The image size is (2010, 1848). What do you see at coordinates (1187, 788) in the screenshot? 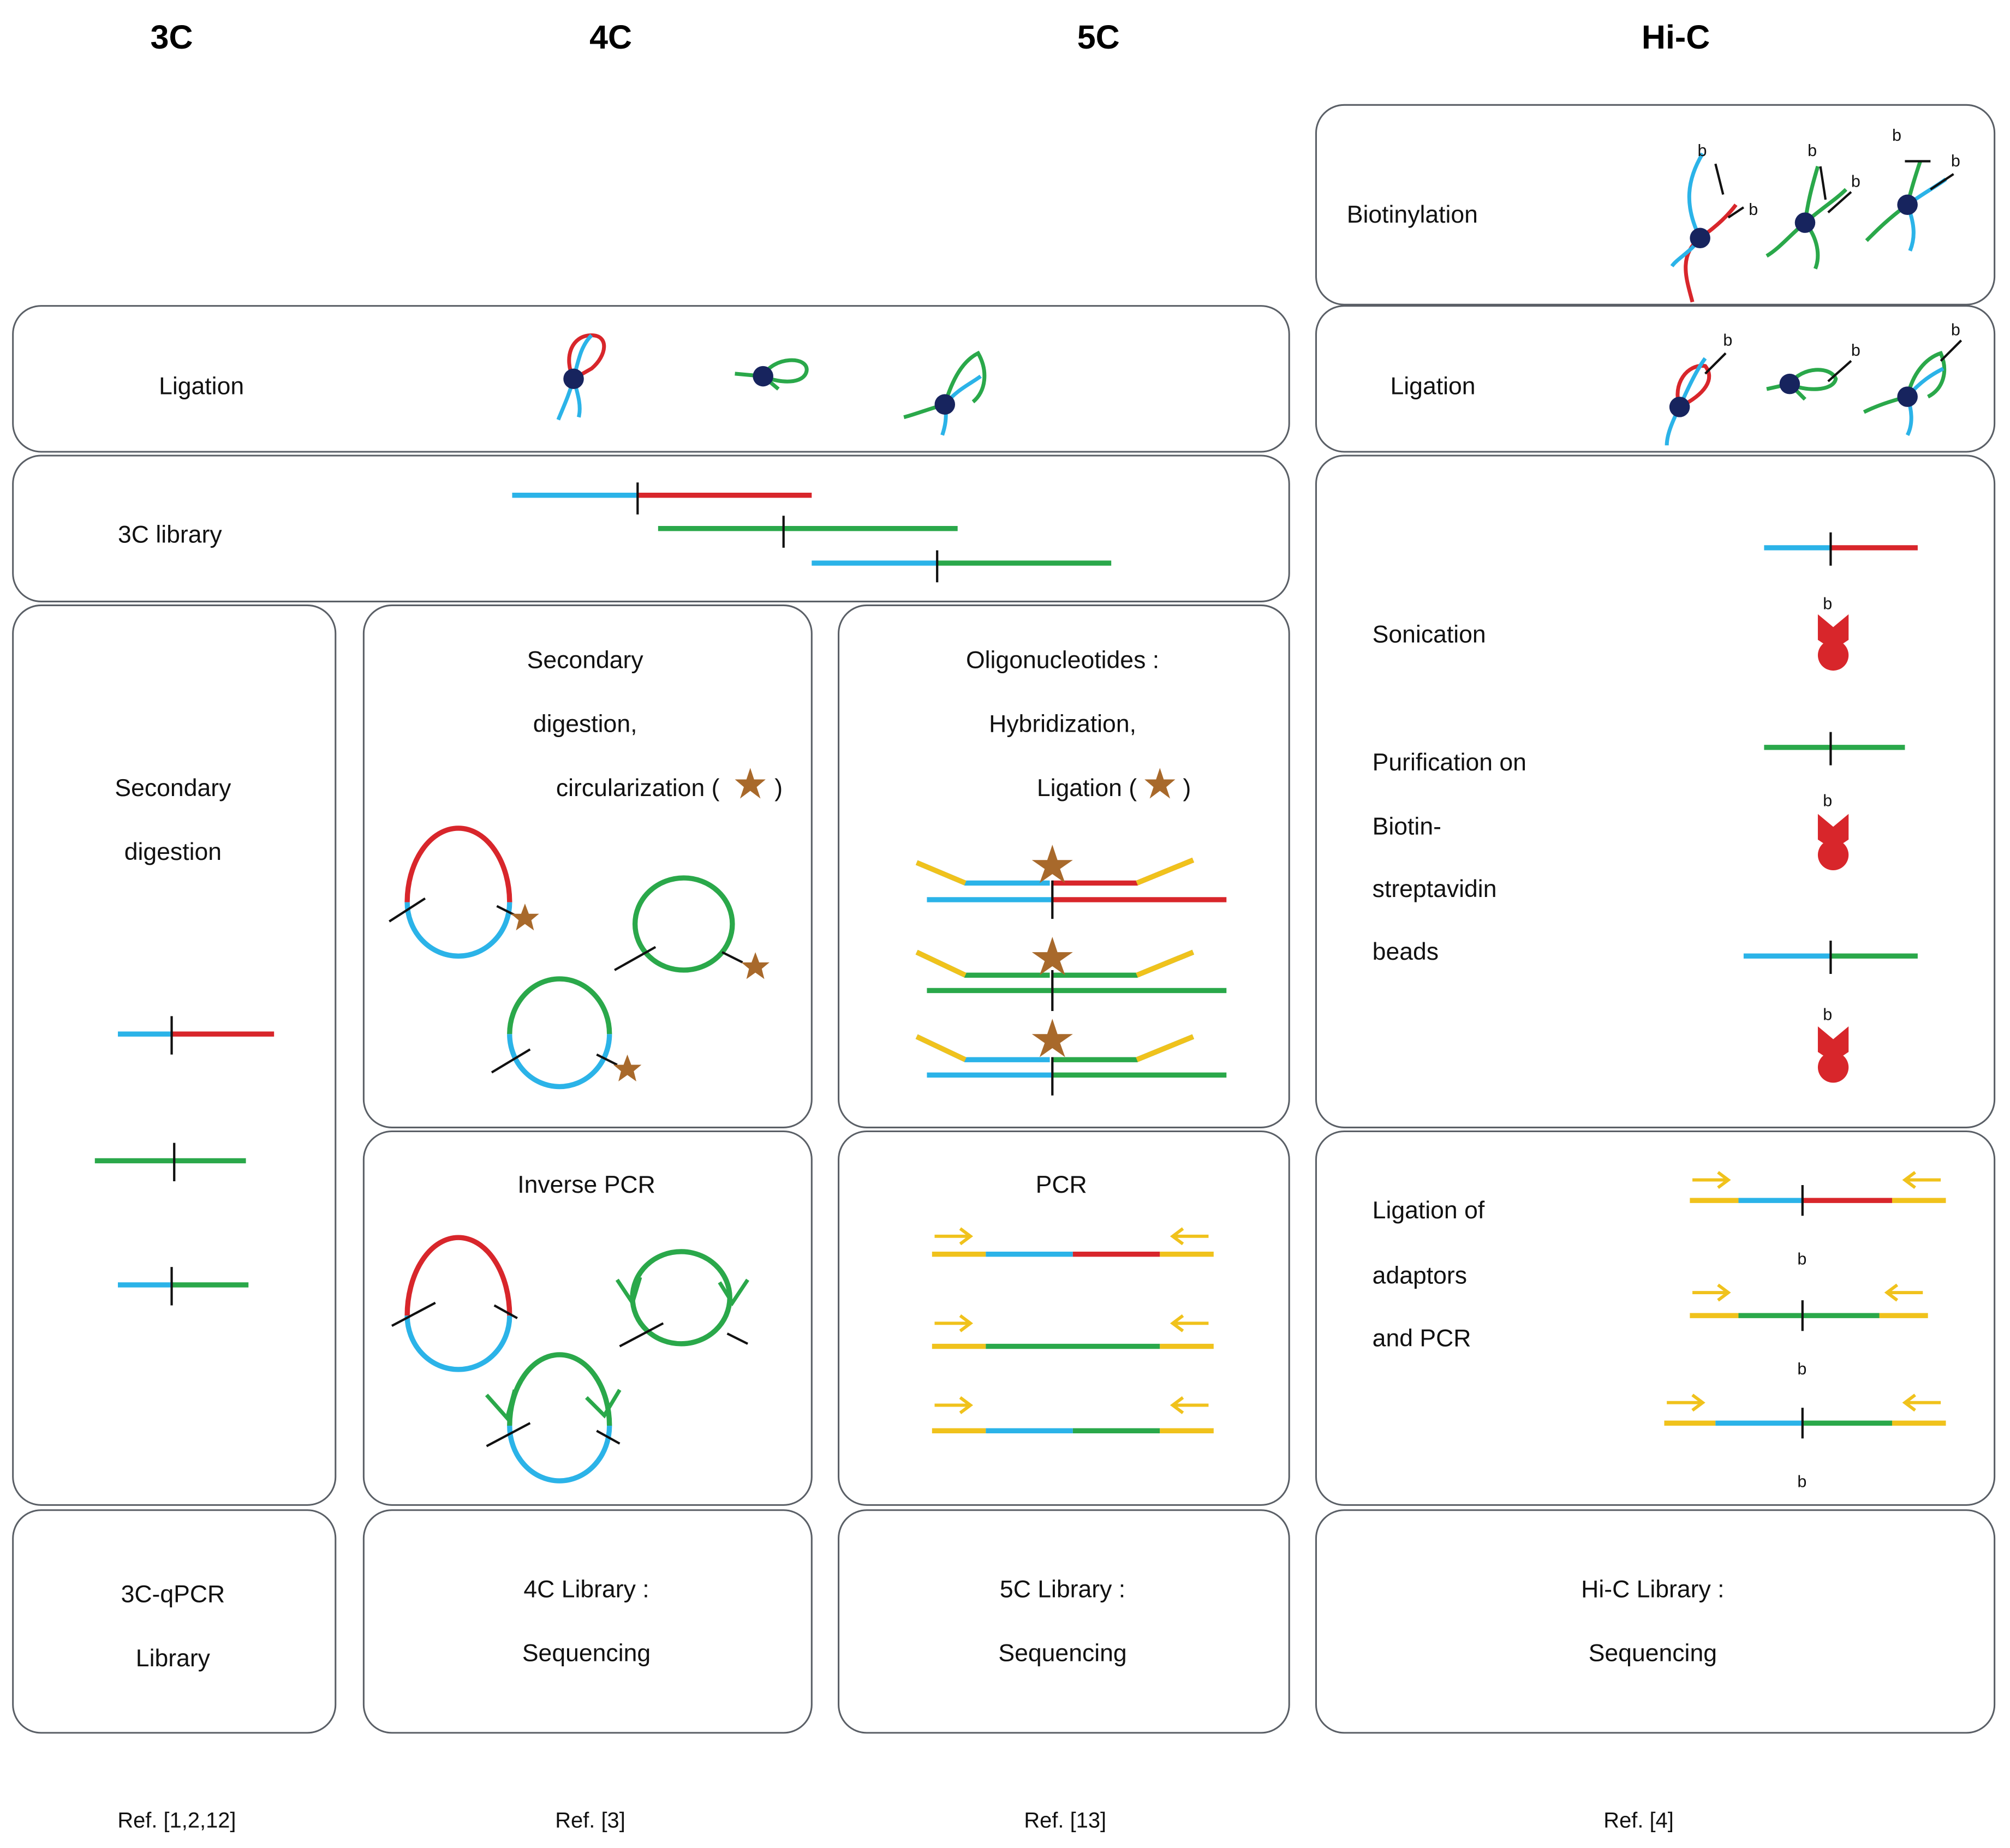
I see `step-5c-oligo-paren: )` at bounding box center [1187, 788].